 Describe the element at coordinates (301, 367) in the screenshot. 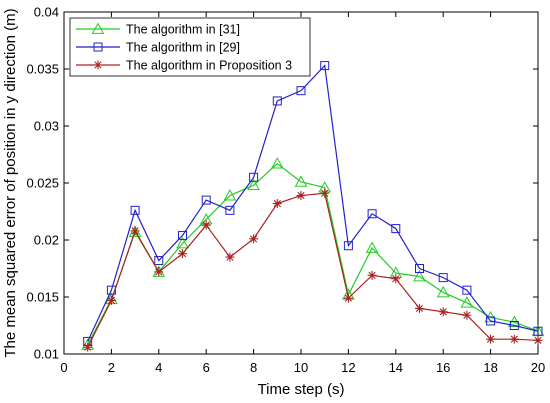

I see `x-tick-label: 10` at that location.